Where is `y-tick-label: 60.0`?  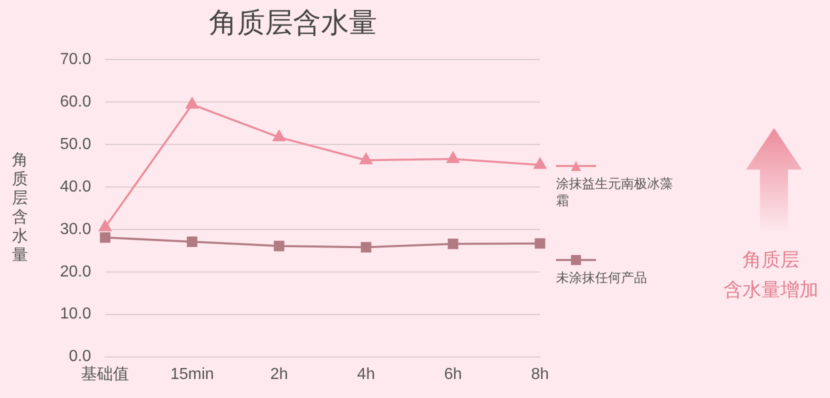 y-tick-label: 60.0 is located at coordinates (76, 101).